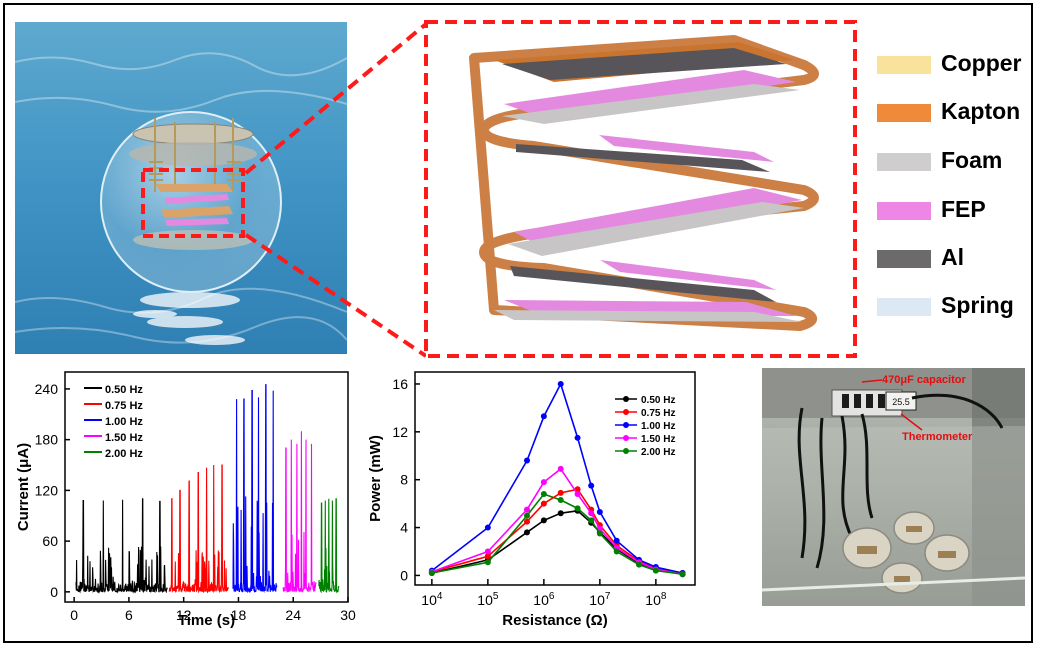 The image size is (1040, 651). Describe the element at coordinates (375, 478) in the screenshot. I see `y-axis-label: Power (mW)` at that location.